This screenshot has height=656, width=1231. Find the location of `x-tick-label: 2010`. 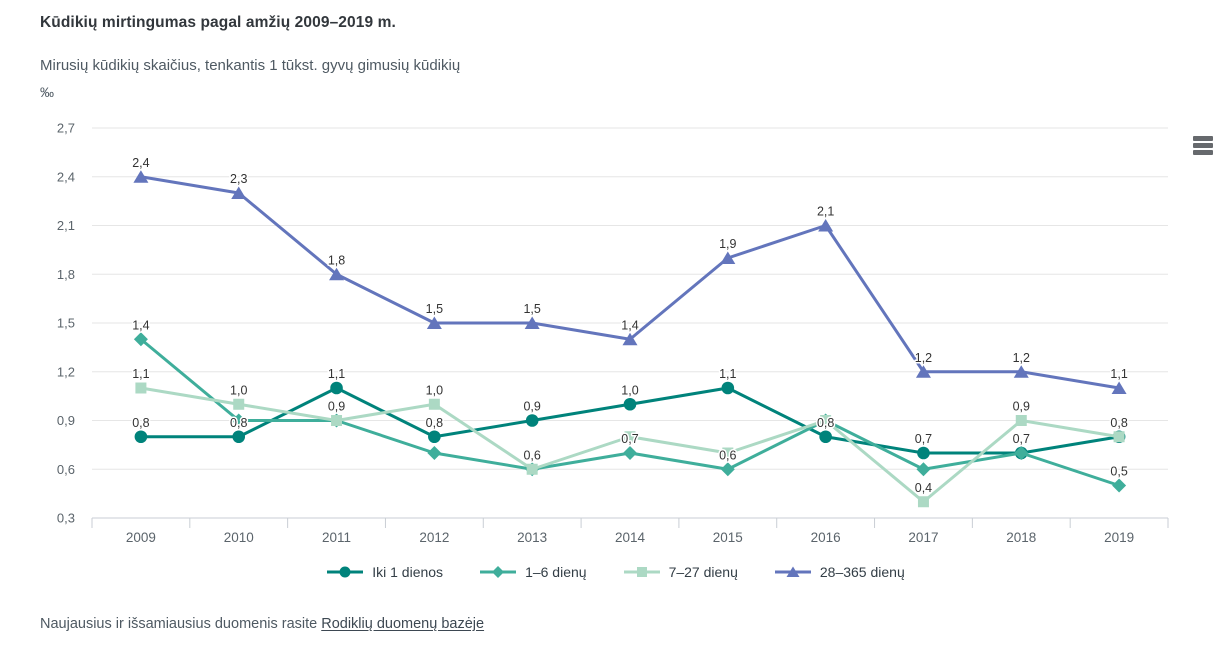

x-tick-label: 2010 is located at coordinates (239, 537).